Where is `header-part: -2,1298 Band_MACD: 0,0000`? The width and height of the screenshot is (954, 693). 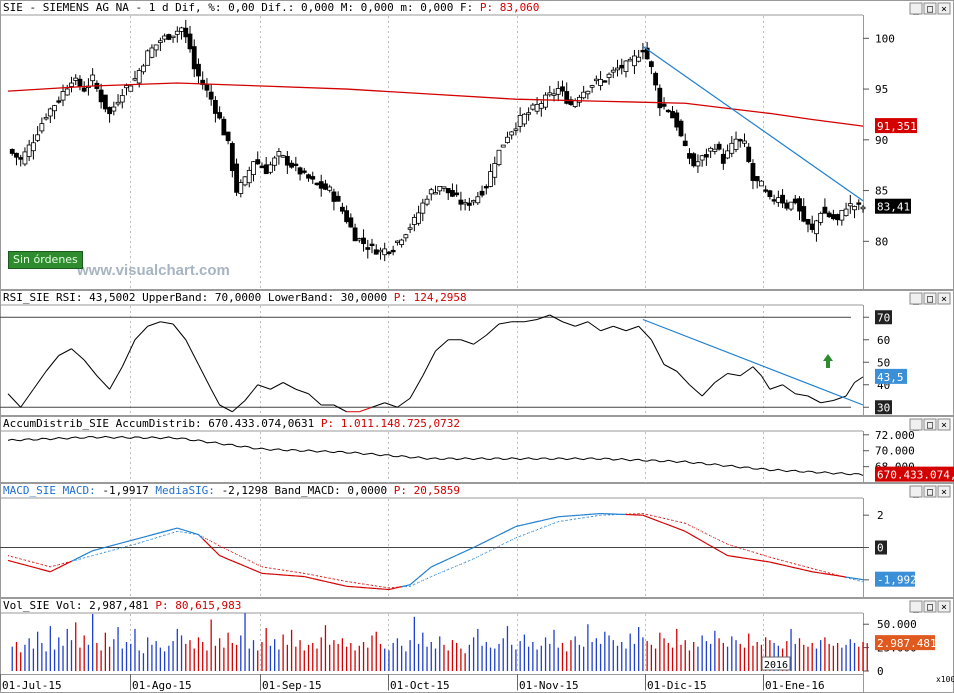 header-part: -2,1298 Band_MACD: 0,0000 is located at coordinates (308, 490).